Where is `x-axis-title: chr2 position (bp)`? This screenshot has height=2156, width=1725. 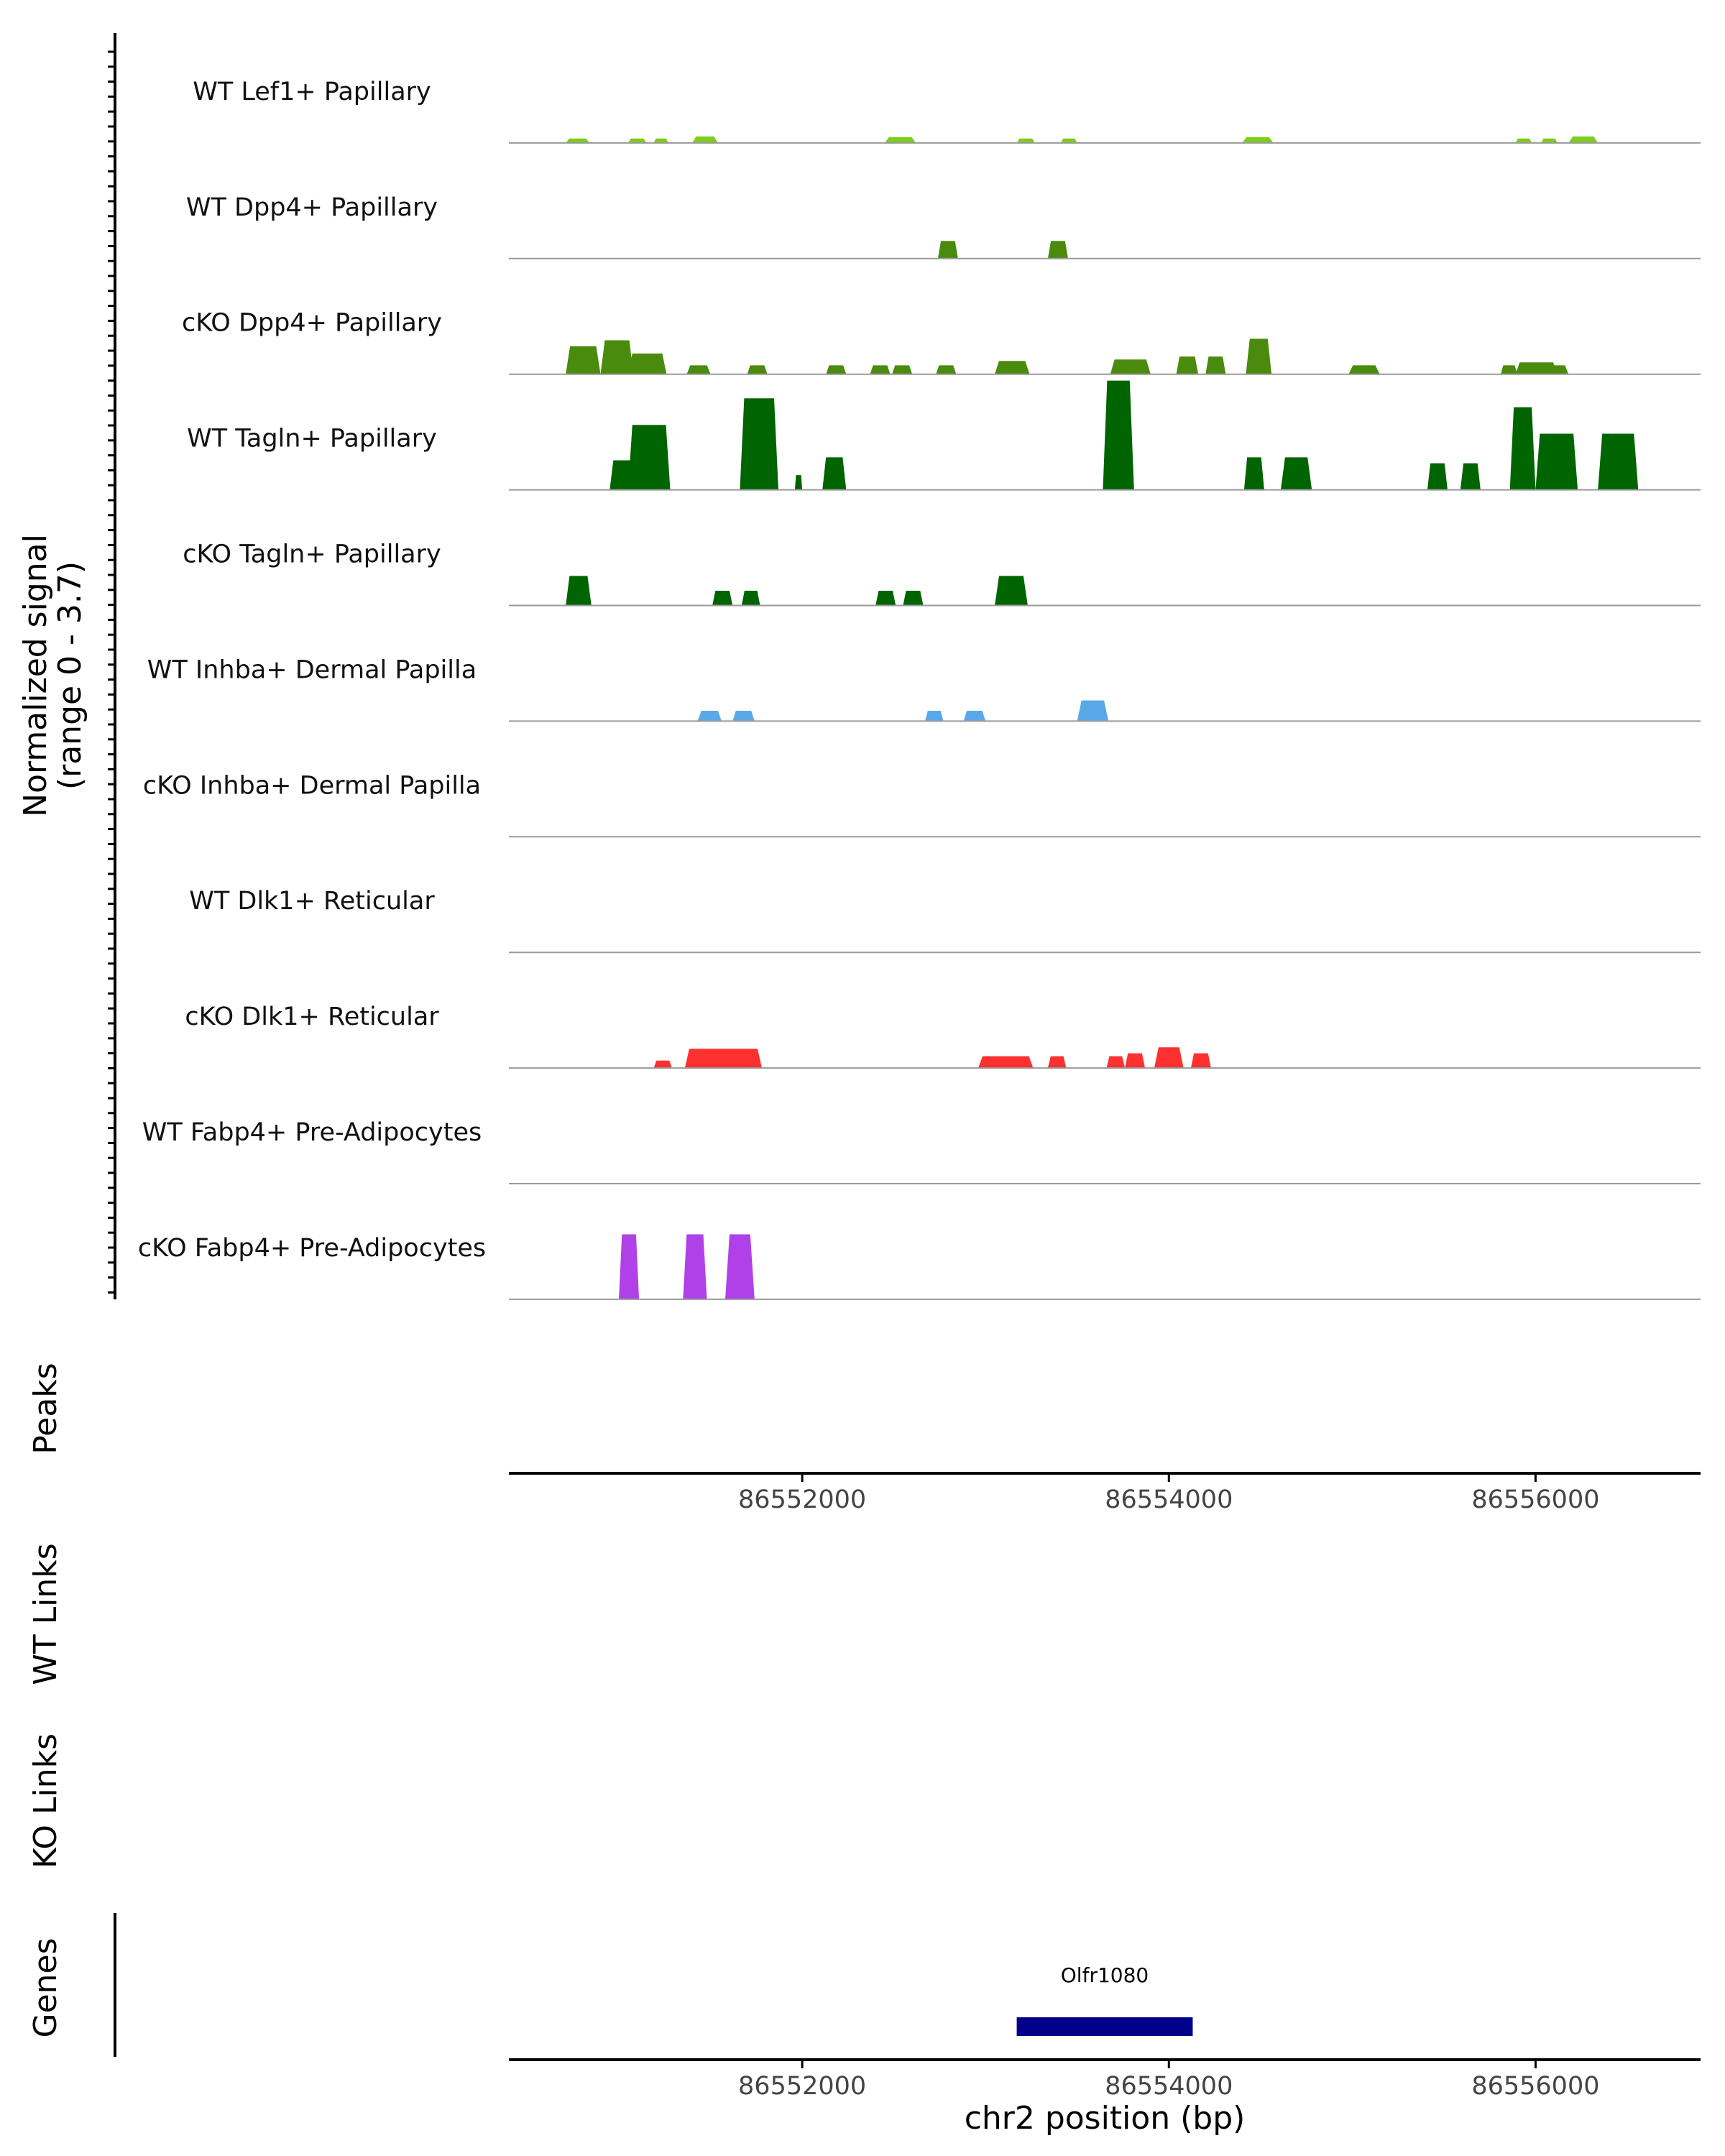 x-axis-title: chr2 position (bp) is located at coordinates (1105, 2118).